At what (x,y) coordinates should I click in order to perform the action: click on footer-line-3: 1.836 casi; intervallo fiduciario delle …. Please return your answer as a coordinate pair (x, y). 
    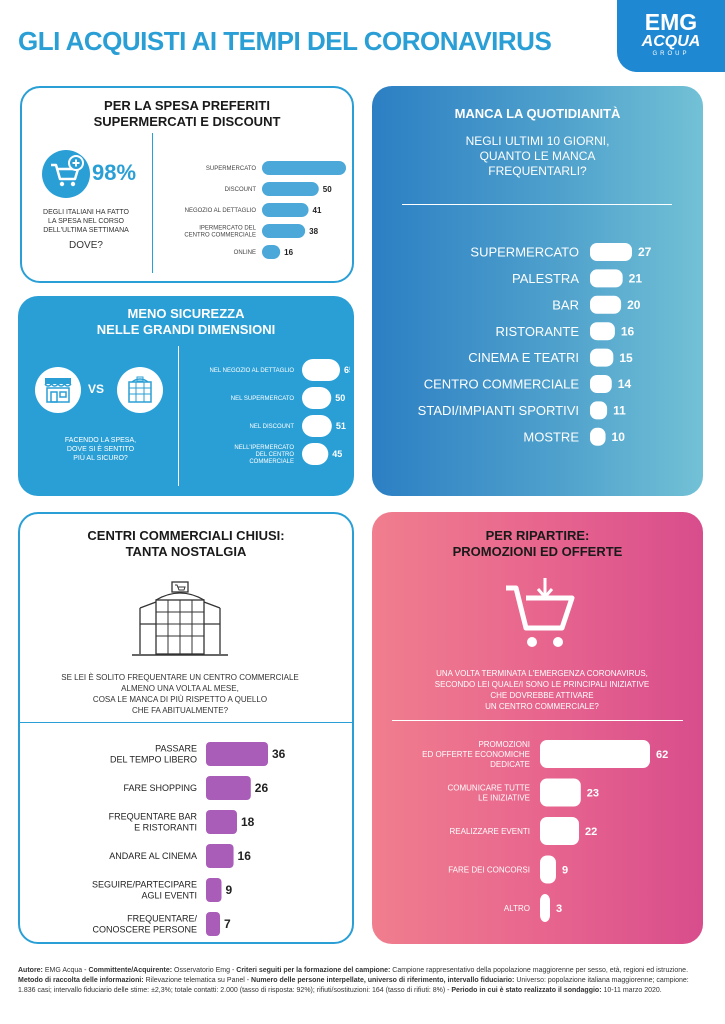
    Looking at the image, I should click on (232, 990).